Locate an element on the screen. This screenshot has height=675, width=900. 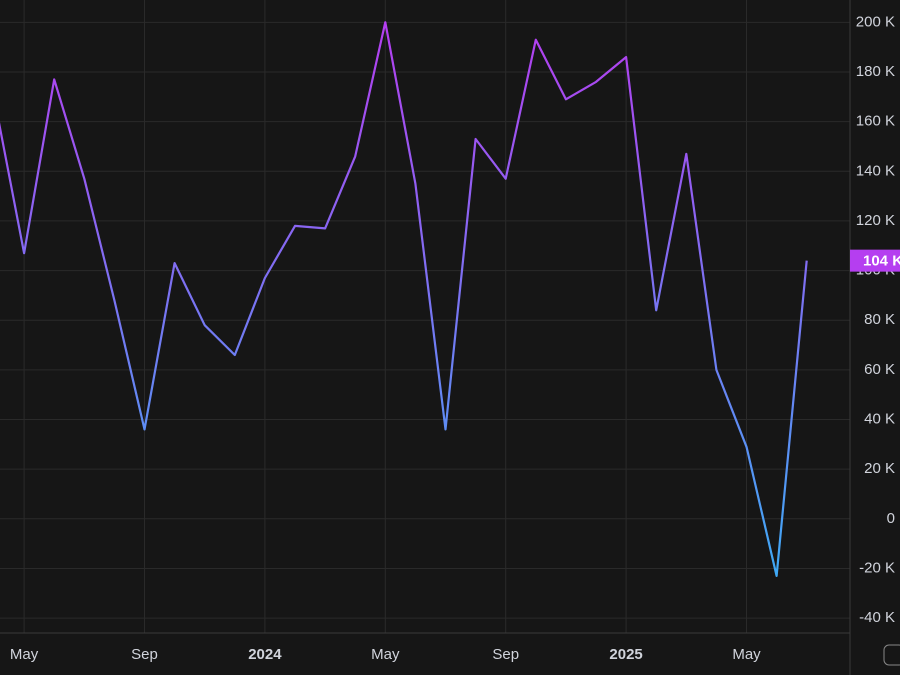
last-value-box is located at coordinates (875, 260).